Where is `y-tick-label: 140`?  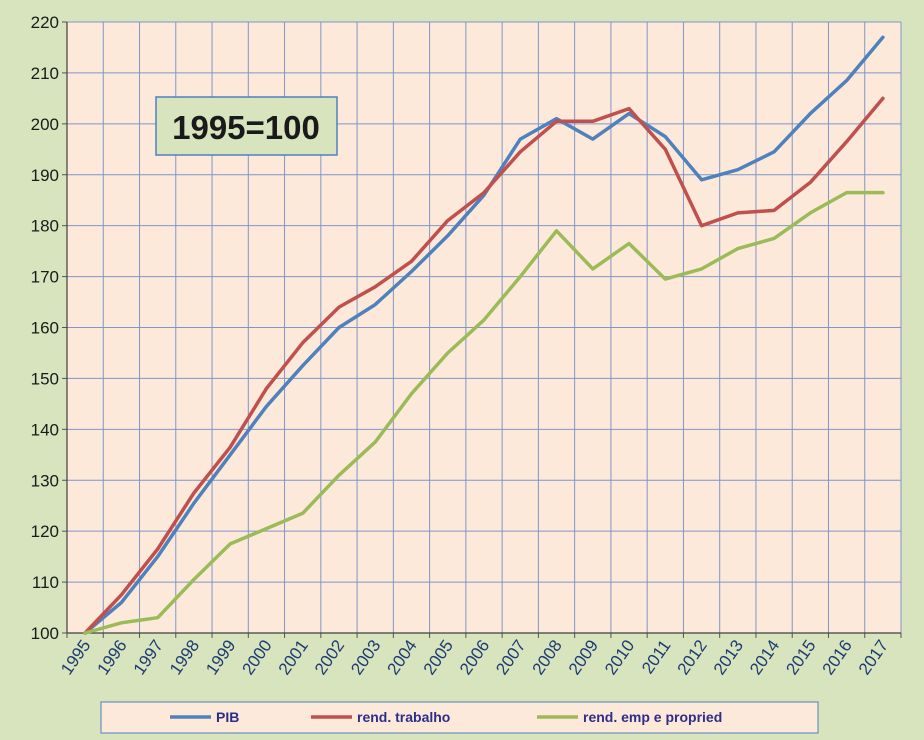 y-tick-label: 140 is located at coordinates (45, 429).